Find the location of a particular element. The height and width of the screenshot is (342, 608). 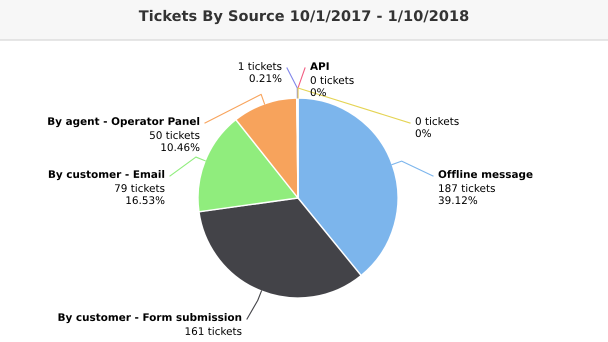

data-label: 1 tickets 0.21% is located at coordinates (260, 72).